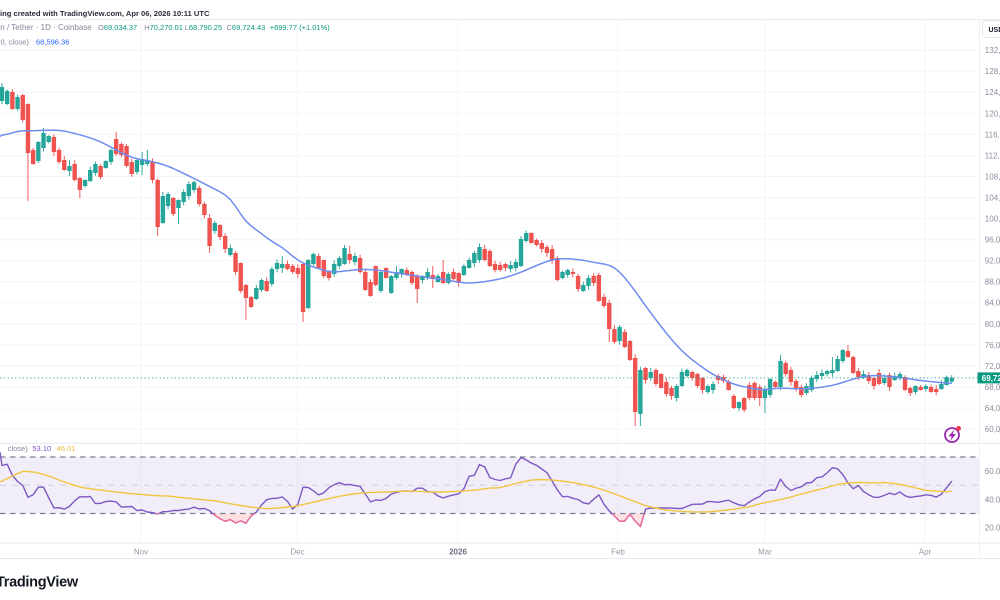 The height and width of the screenshot is (600, 1000). I want to click on svg-text: 20.00, so click(992, 528).